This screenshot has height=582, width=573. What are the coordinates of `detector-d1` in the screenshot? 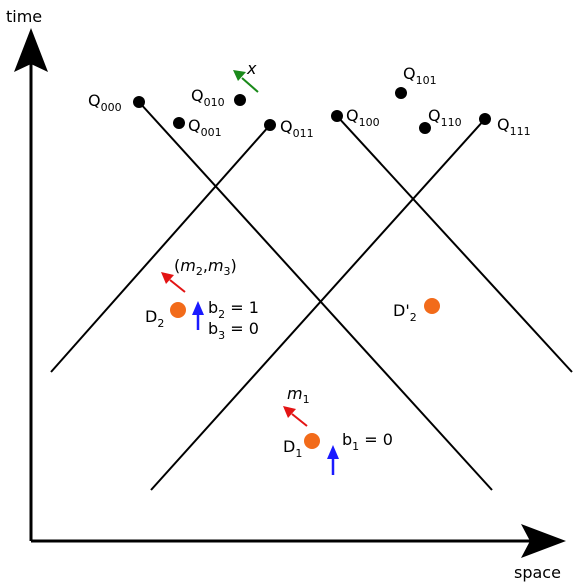 It's located at (312, 441).